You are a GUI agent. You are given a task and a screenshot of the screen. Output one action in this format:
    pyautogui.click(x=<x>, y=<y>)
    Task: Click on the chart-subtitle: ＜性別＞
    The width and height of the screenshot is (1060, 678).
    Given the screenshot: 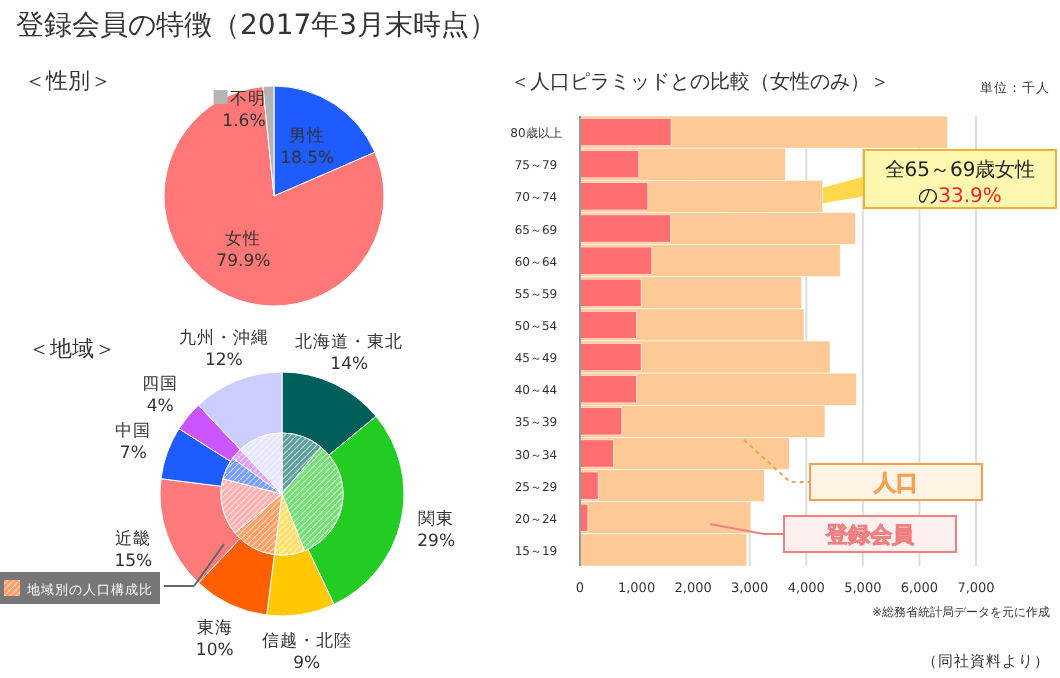 What is the action you would take?
    pyautogui.click(x=68, y=81)
    